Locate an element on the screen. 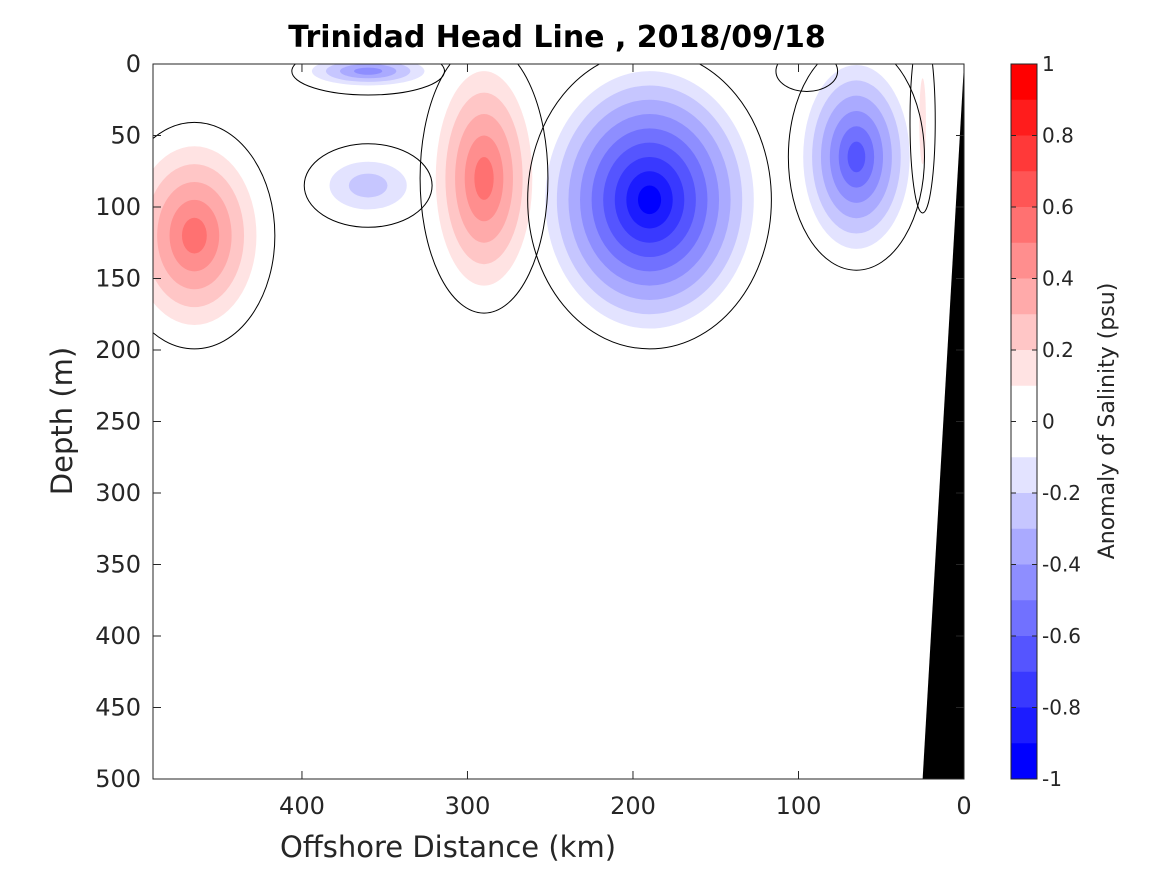 This screenshot has width=1167, height=875. colorbar-tick-label: -0.4 is located at coordinates (1061, 565).